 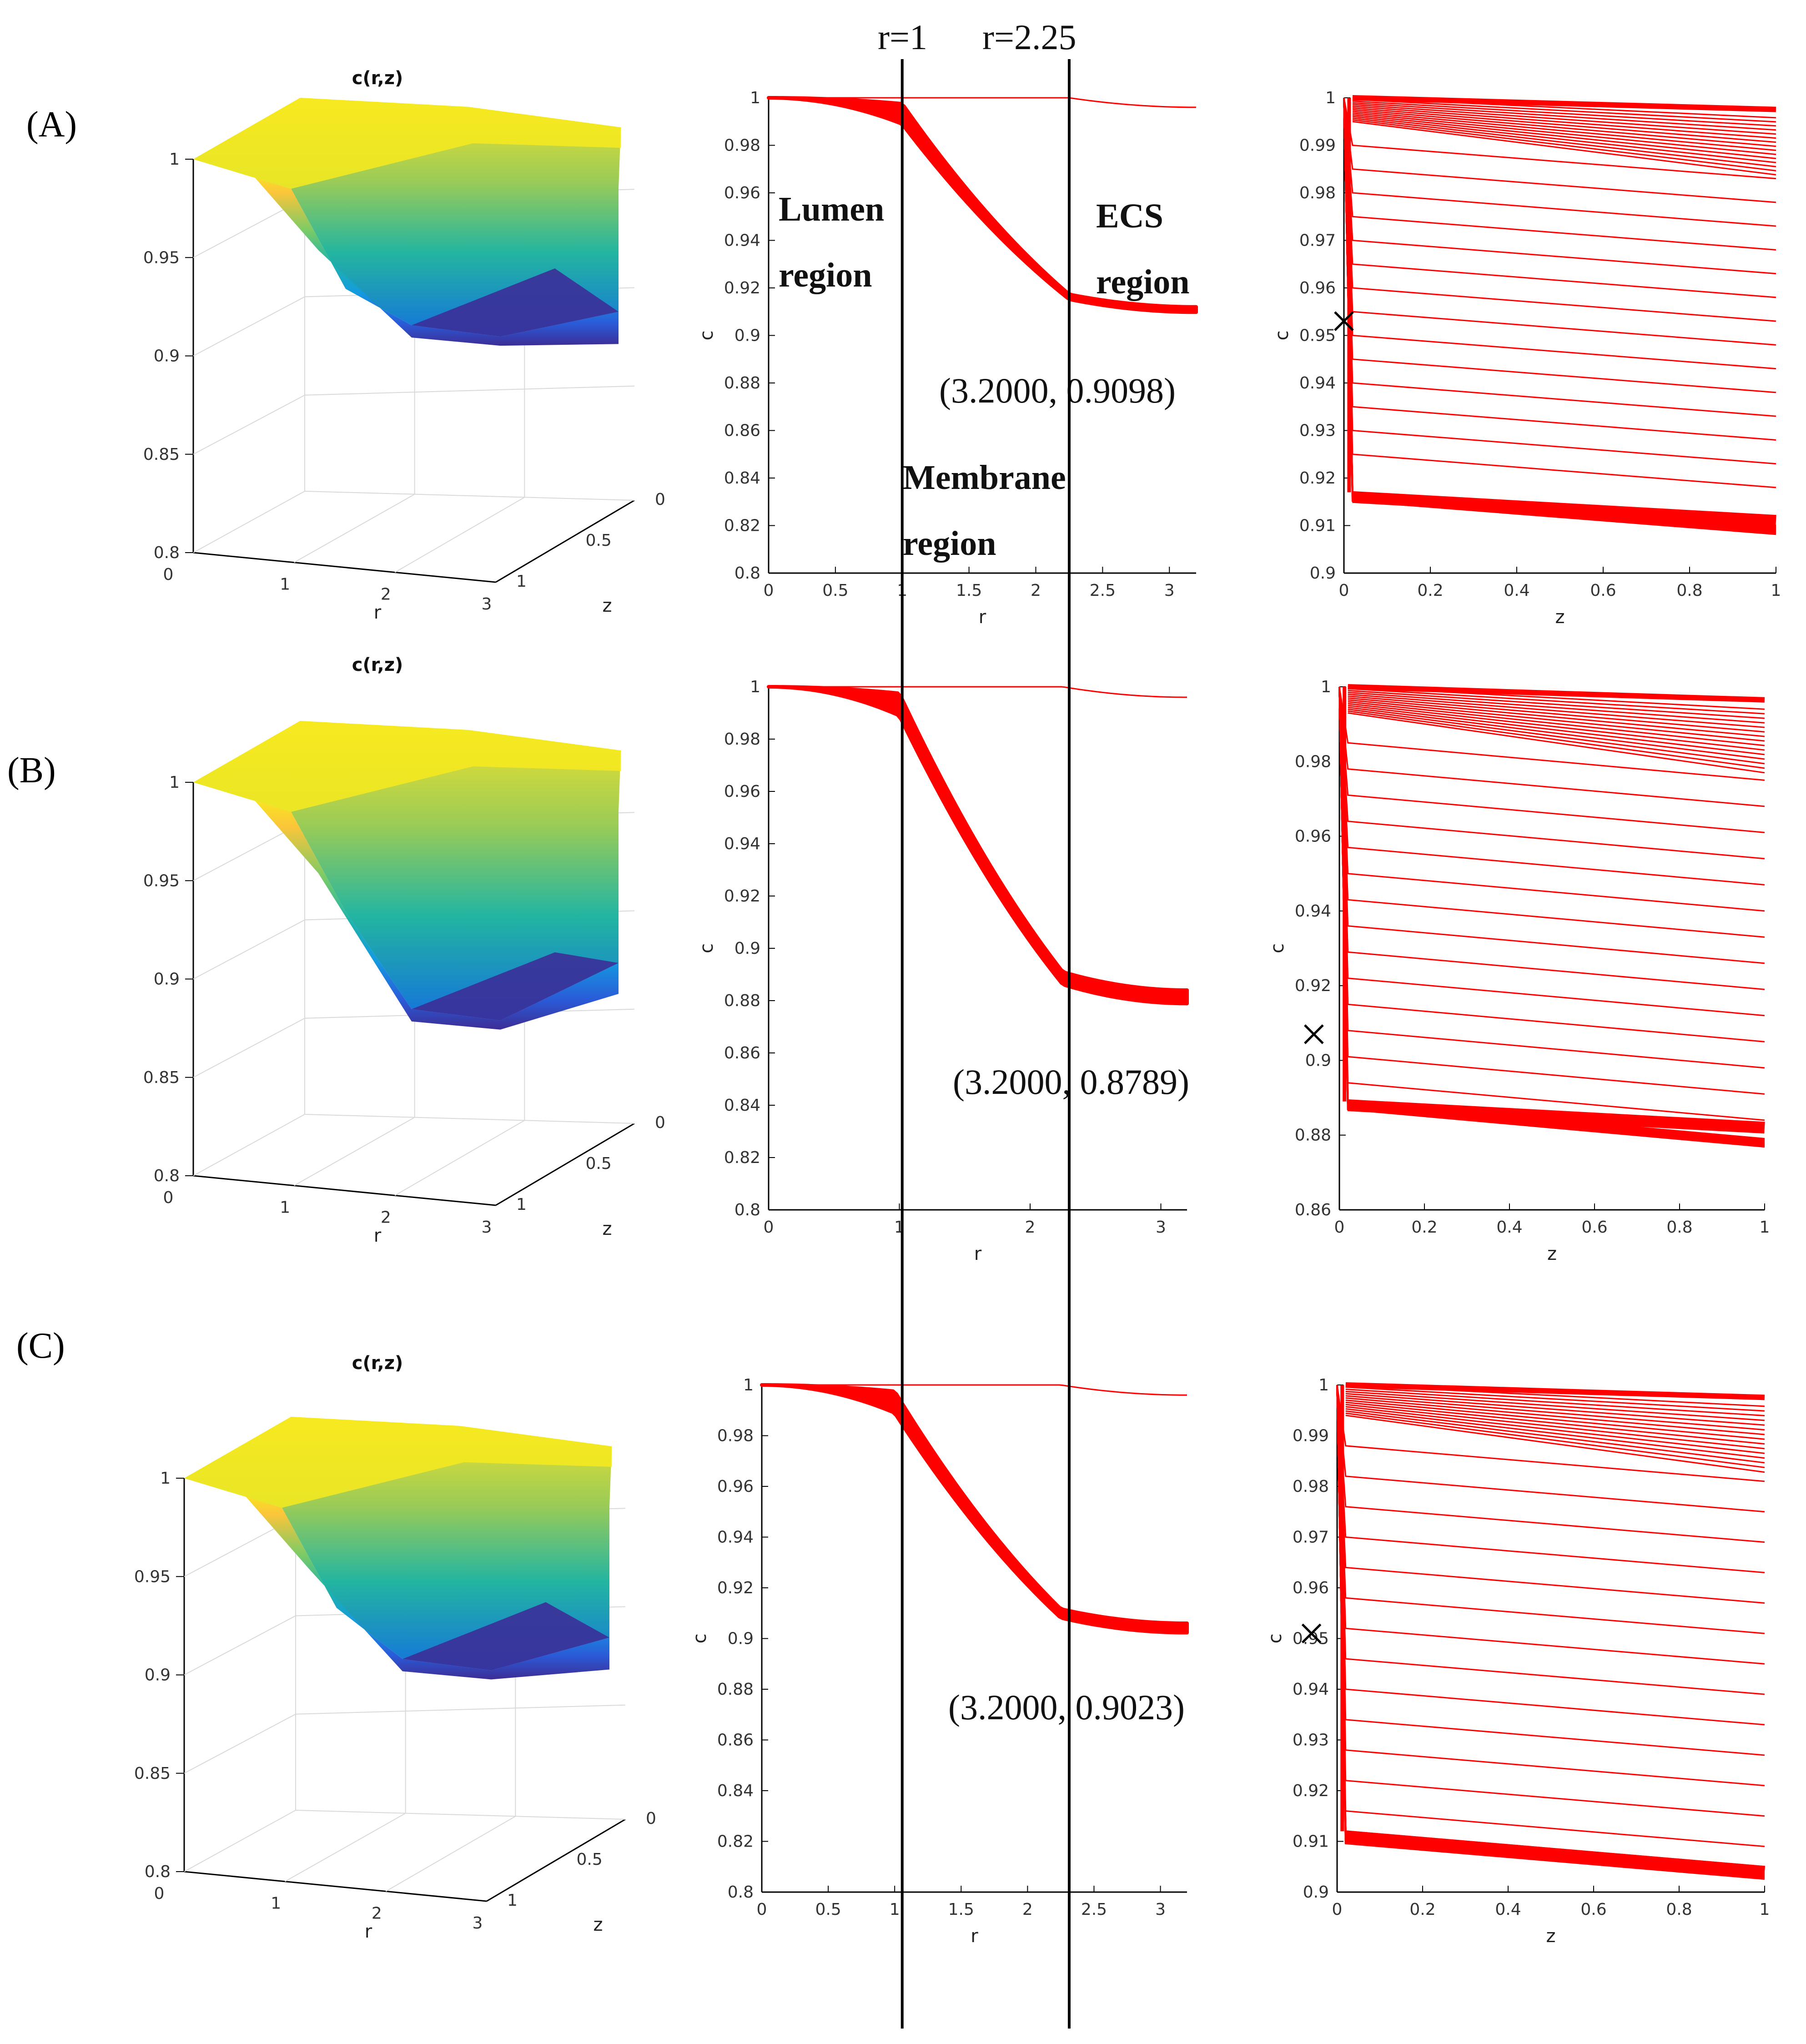 I want to click on y-tick-label: 0.86, so click(x=1313, y=1210).